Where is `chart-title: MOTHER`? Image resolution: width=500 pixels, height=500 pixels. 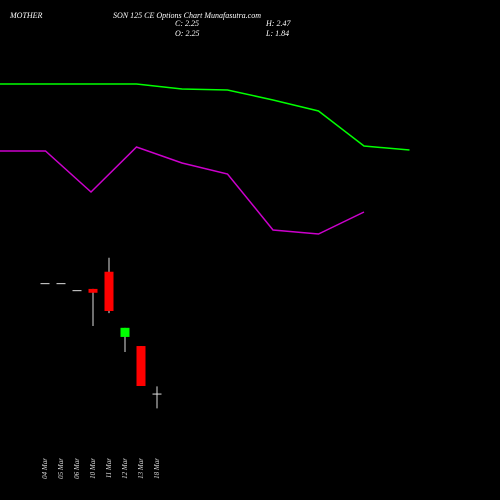
chart-title: MOTHER is located at coordinates (26, 15).